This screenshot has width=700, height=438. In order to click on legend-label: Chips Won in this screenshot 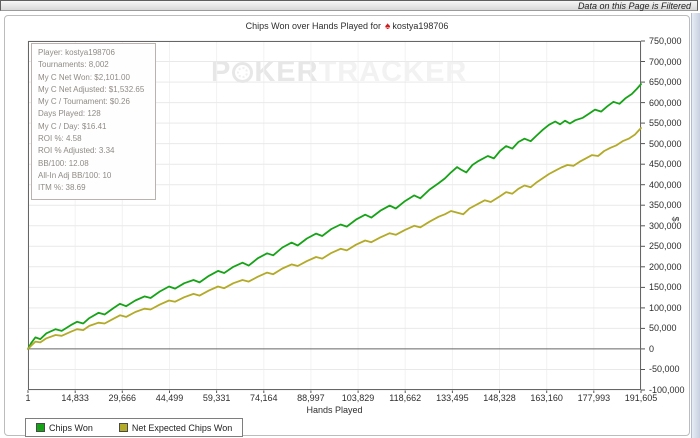, I will do `click(71, 427)`.